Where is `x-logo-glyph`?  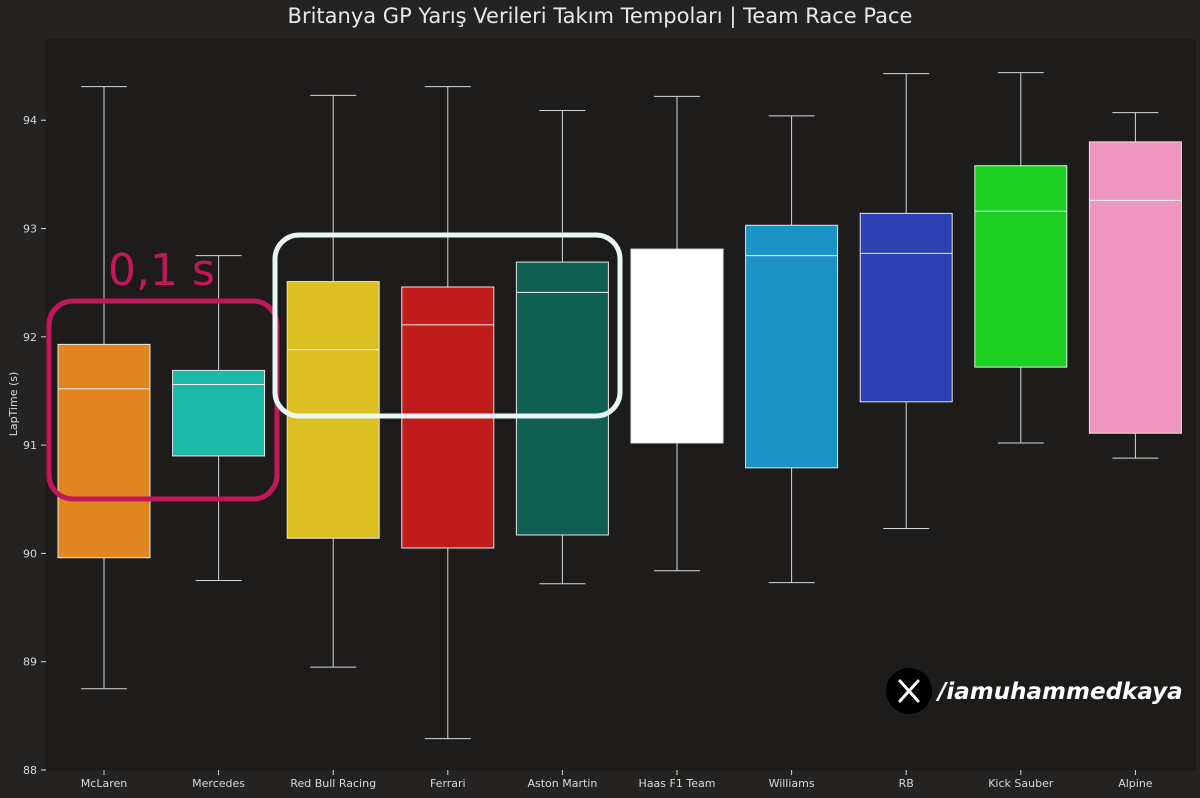 x-logo-glyph is located at coordinates (909, 691).